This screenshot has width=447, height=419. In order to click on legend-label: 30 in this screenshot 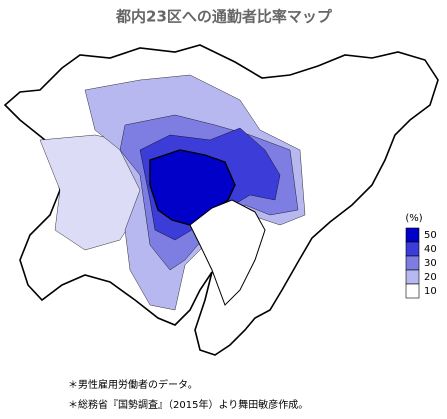, I will do `click(430, 263)`.